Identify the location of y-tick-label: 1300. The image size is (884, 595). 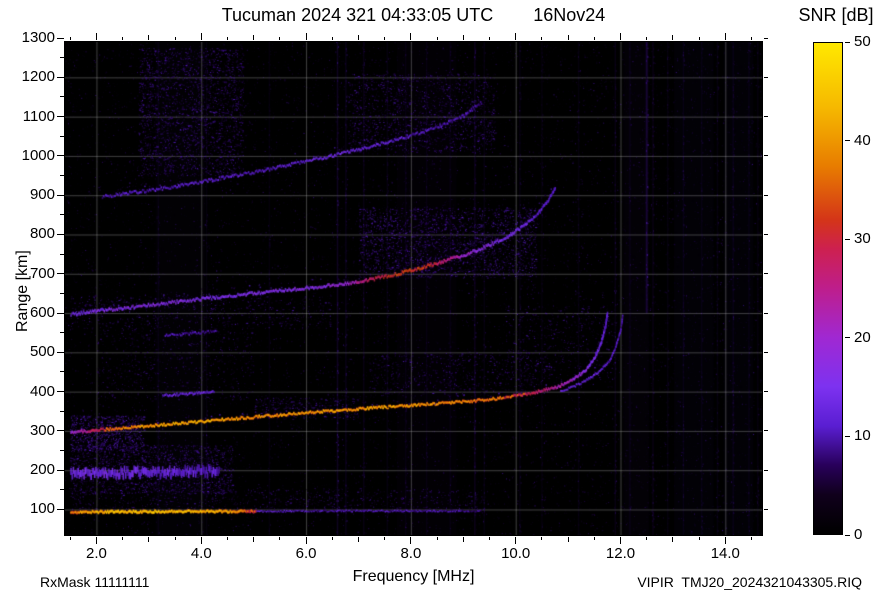
(38, 38).